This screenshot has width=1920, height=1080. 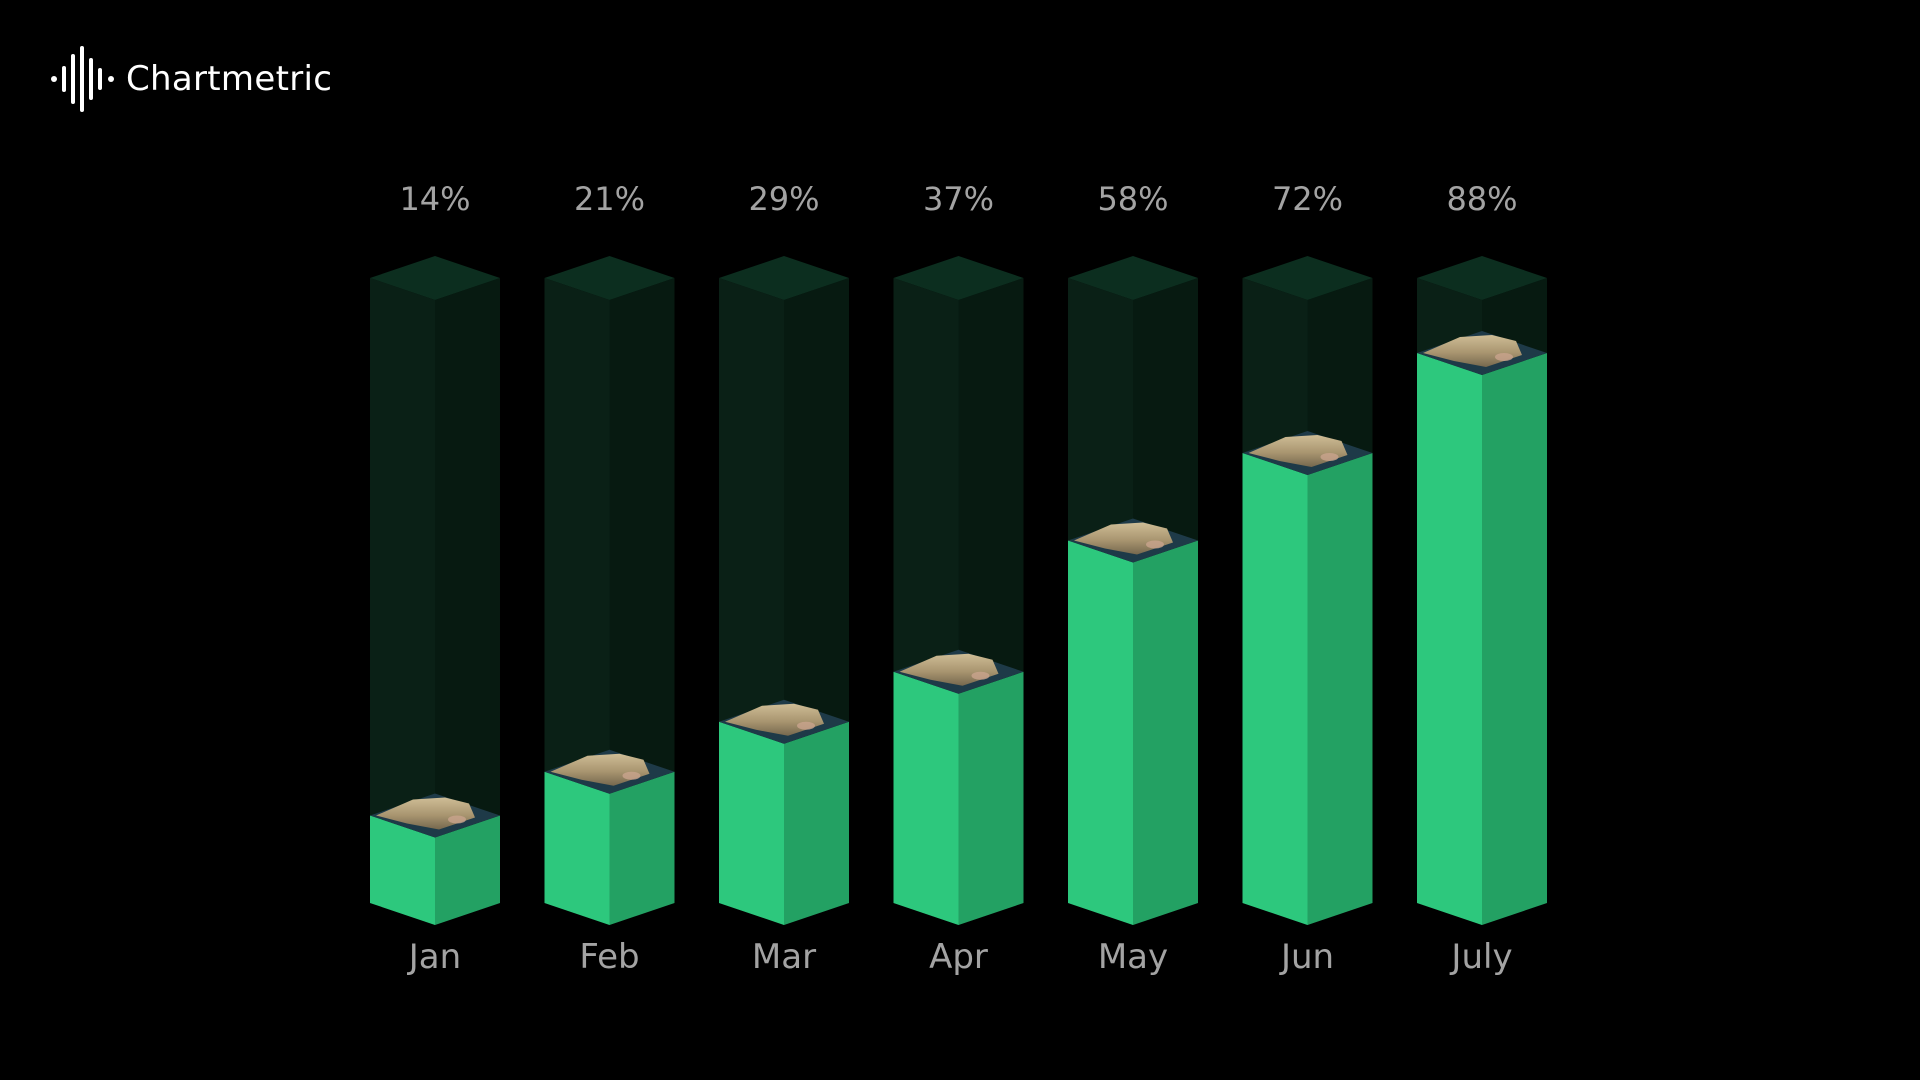 I want to click on x-tick-label: Jan, so click(x=434, y=957).